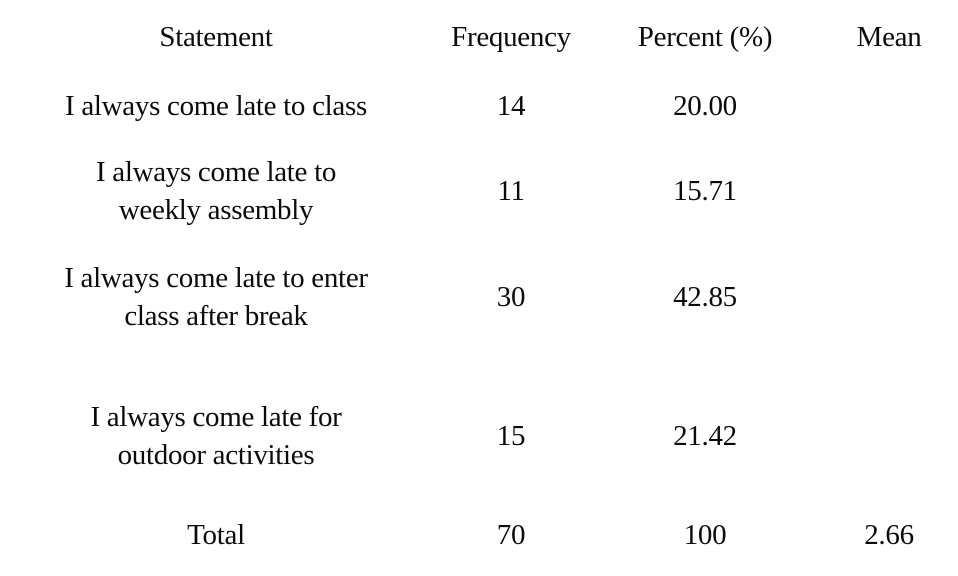  I want to click on header-row: Statement Frequency Percent (%) Mean, so click(479, 37).